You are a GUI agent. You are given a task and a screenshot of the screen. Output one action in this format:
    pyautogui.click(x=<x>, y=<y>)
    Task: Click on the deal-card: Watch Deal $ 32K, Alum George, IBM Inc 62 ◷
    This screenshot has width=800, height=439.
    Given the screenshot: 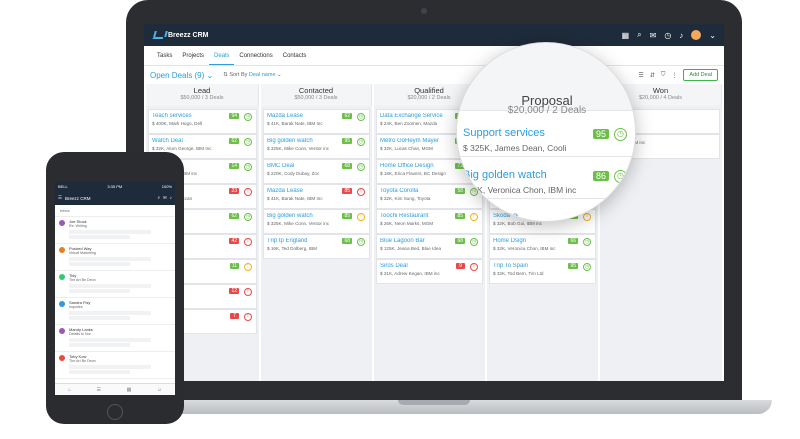 What is the action you would take?
    pyautogui.click(x=202, y=146)
    